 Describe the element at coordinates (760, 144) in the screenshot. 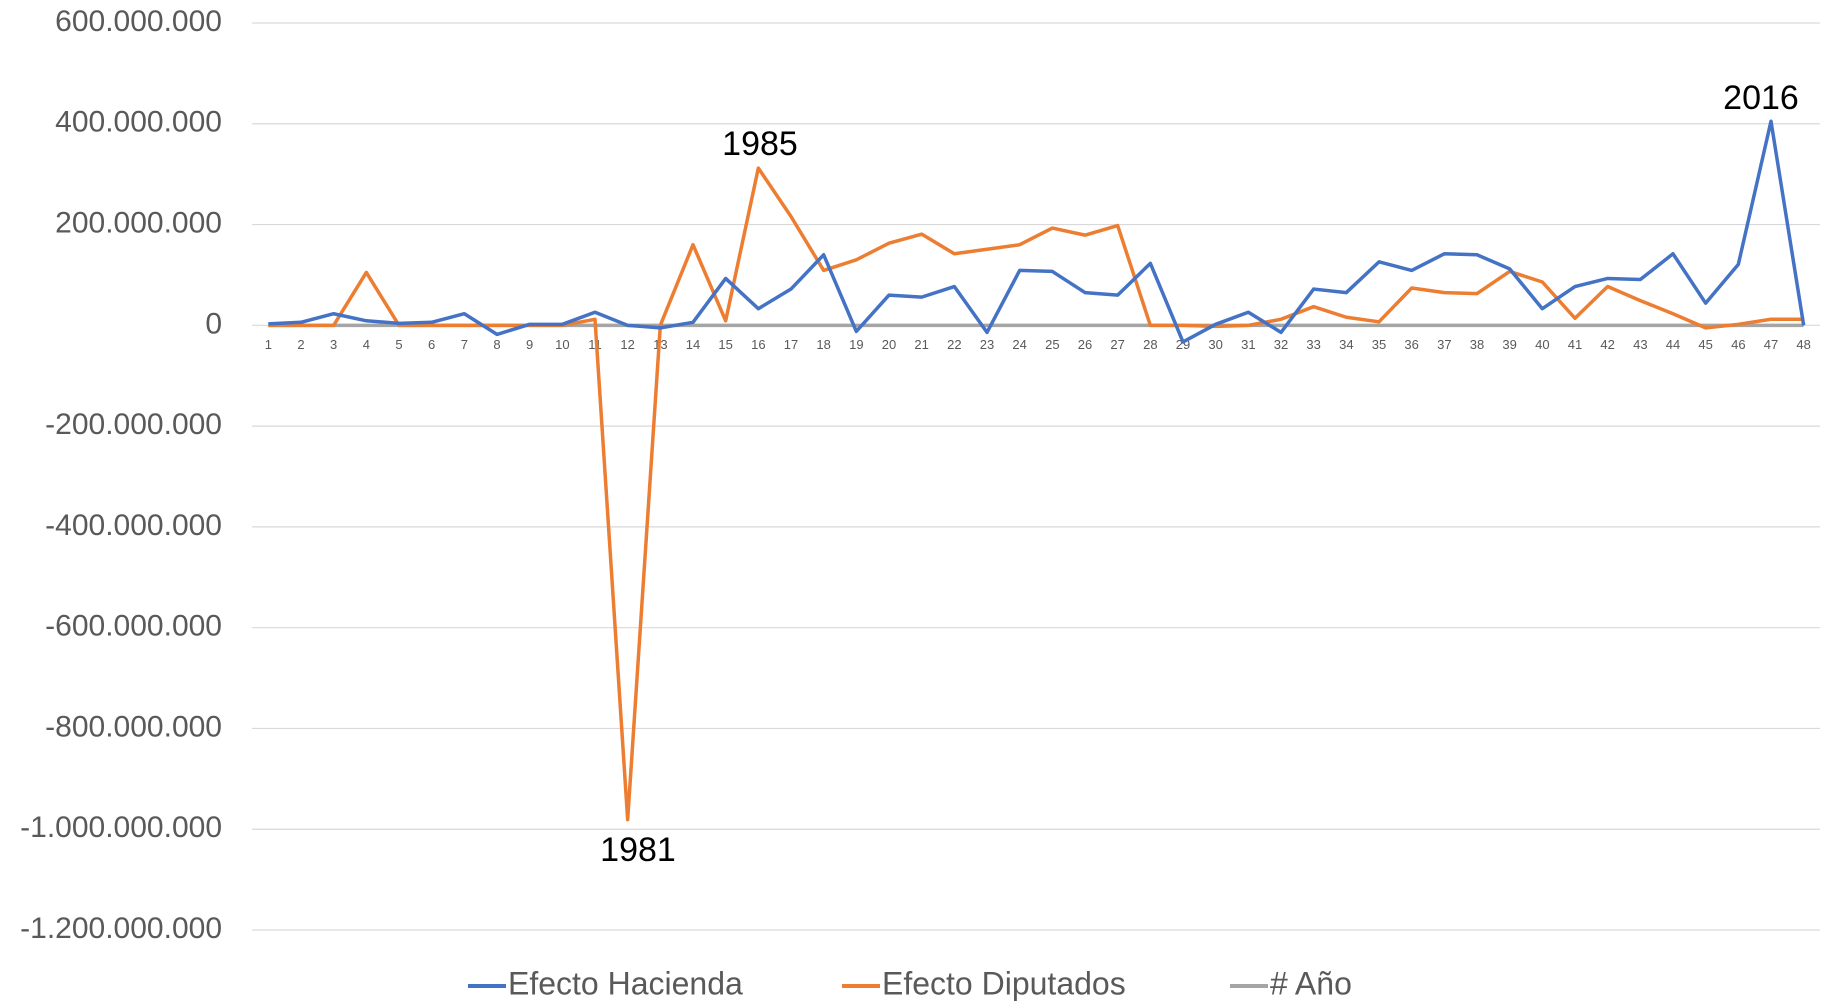

I see `annotation: 1985` at that location.